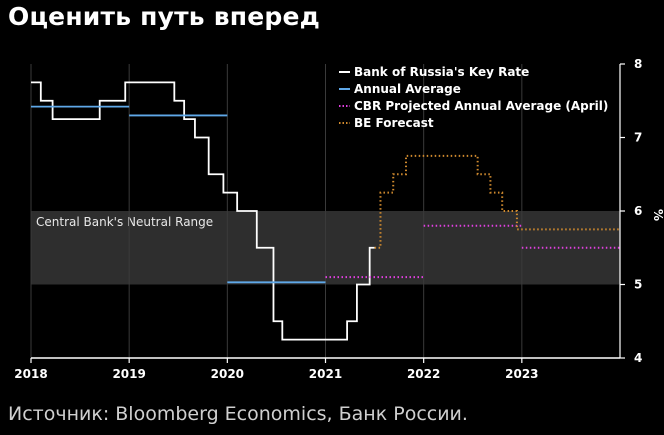 This screenshot has height=435, width=664. I want to click on legend-entry: Bank of Russia's Key Rate, so click(441, 72).